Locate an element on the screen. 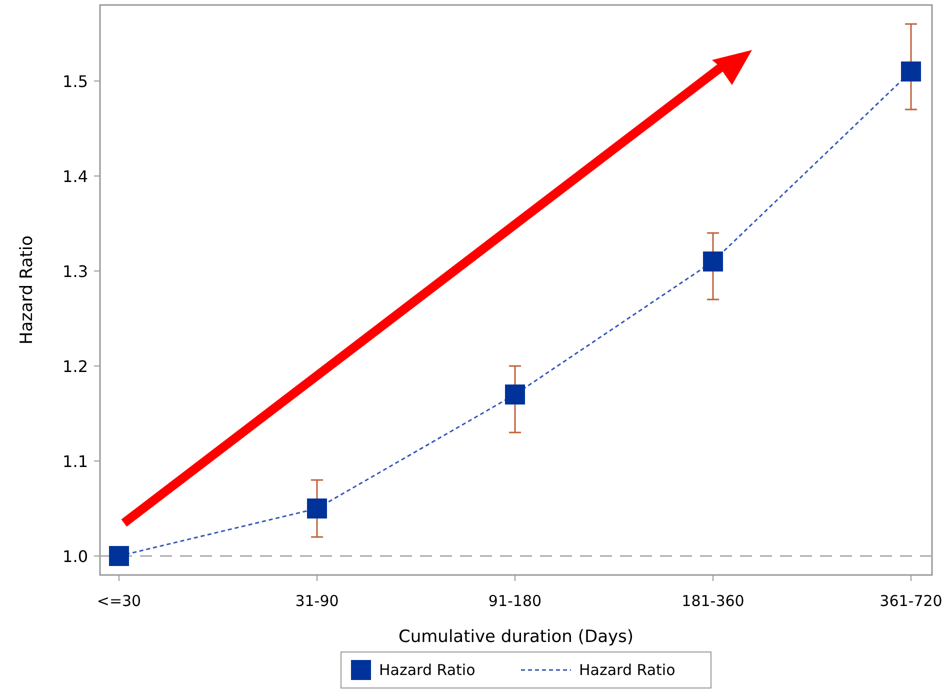 The height and width of the screenshot is (693, 947). x-tick-label: 31-90 is located at coordinates (317, 601).